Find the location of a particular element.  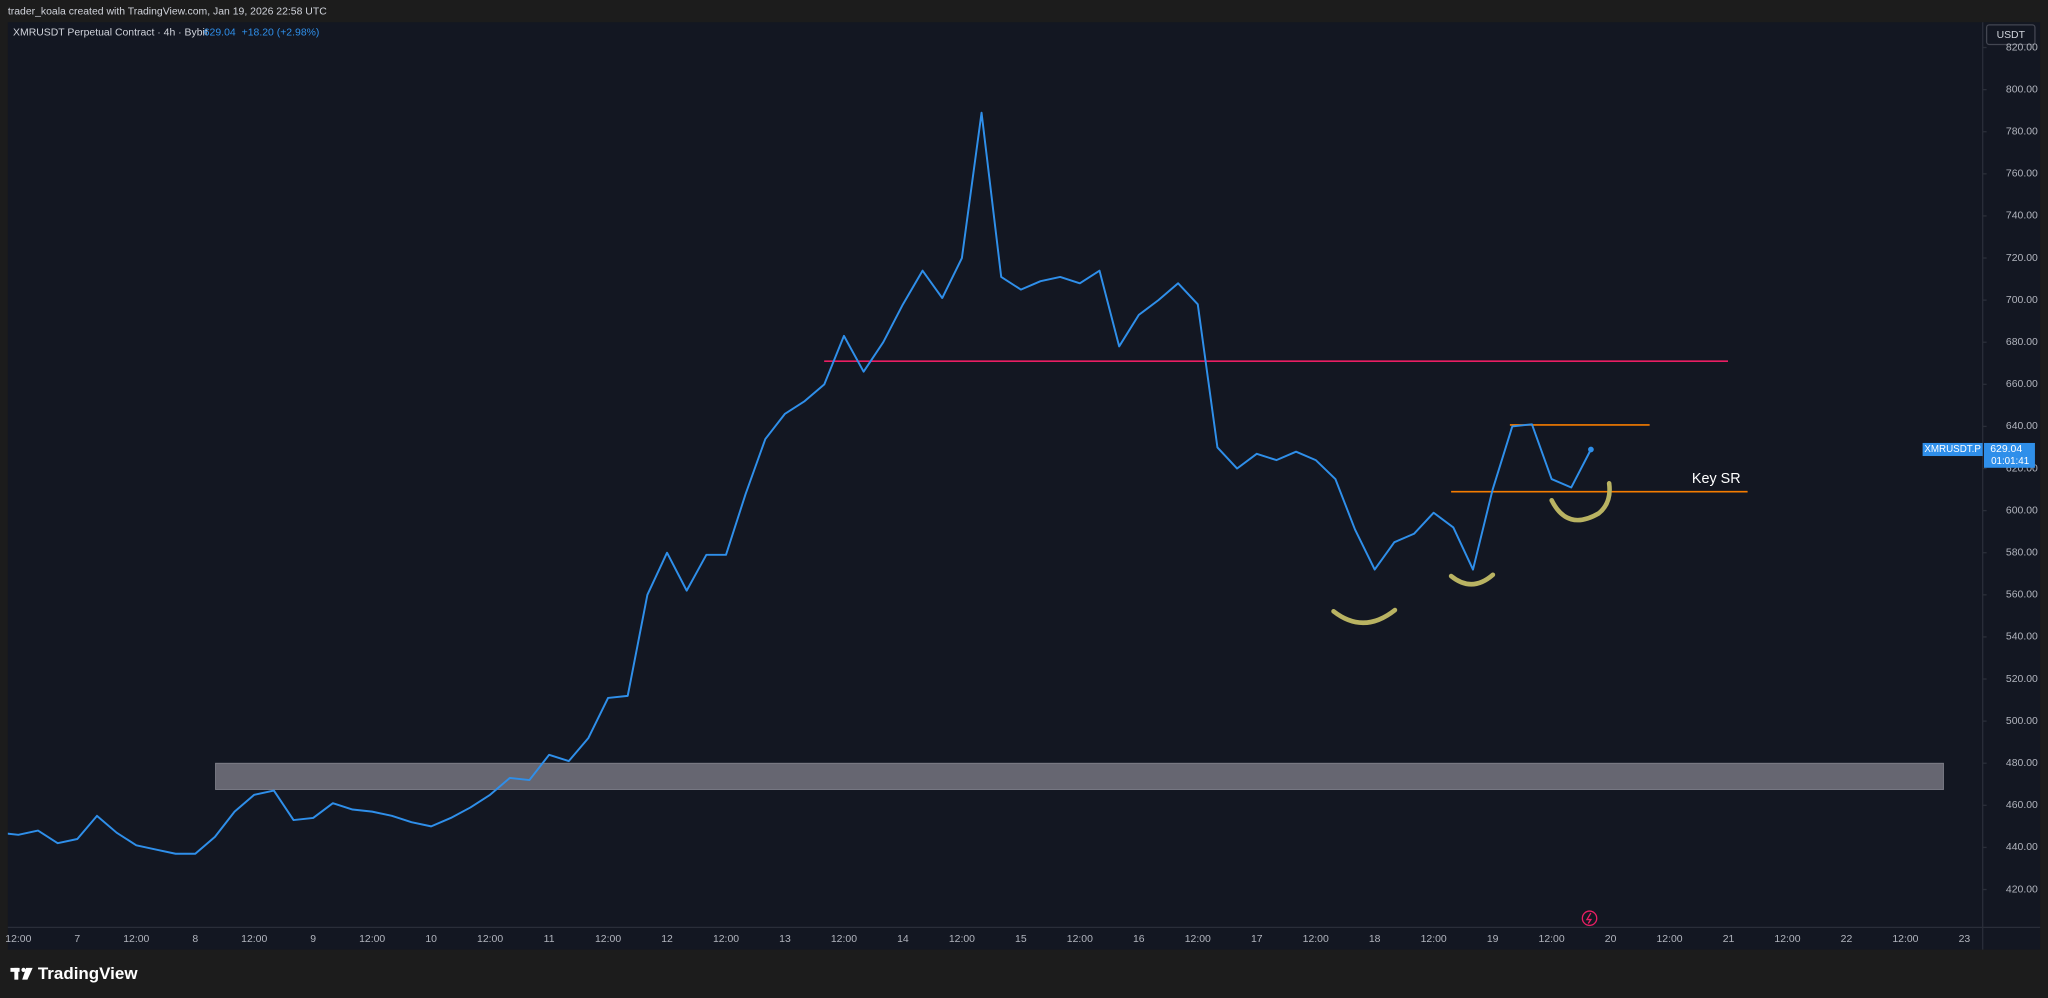

x-tick-label: 12 is located at coordinates (667, 939).